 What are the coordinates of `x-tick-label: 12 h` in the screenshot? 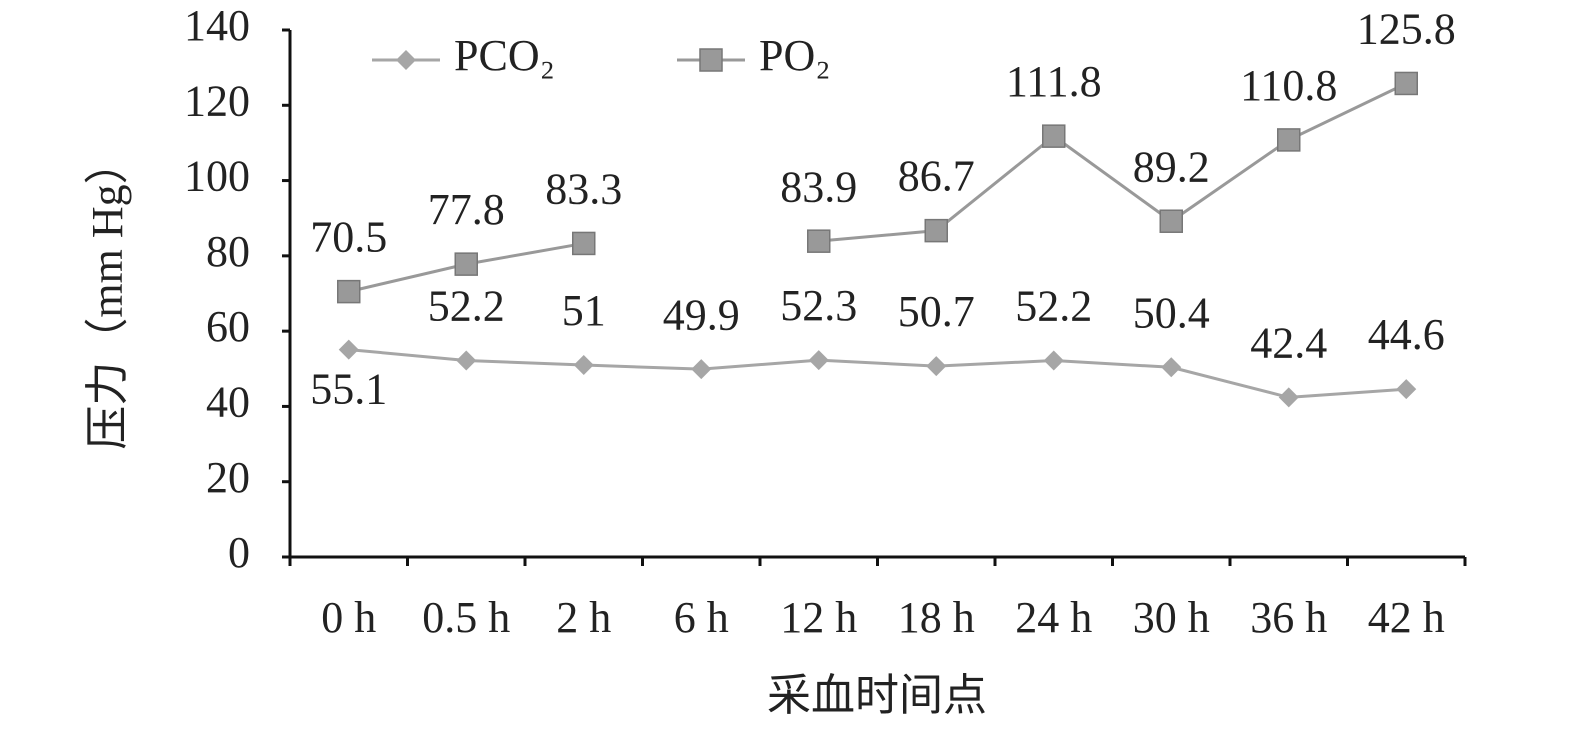 It's located at (818, 617).